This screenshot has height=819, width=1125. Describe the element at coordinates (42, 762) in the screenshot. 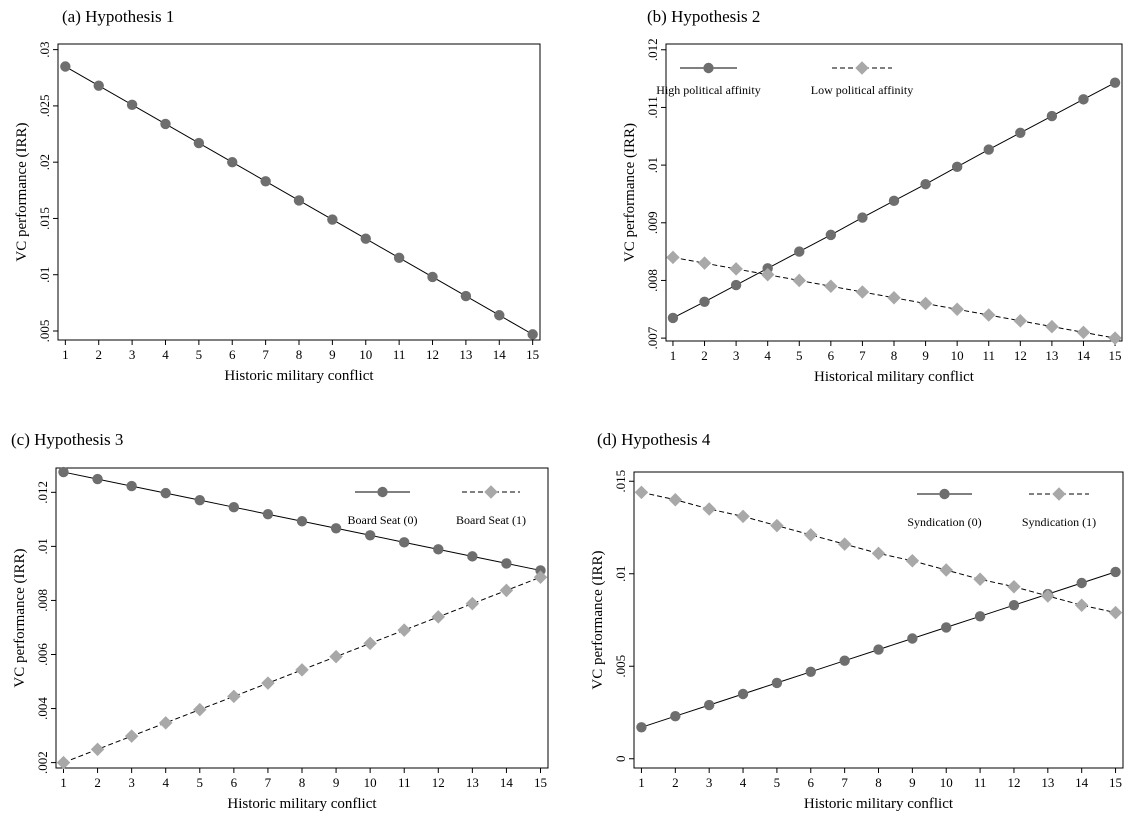

I see `y-tick-label: .002` at that location.